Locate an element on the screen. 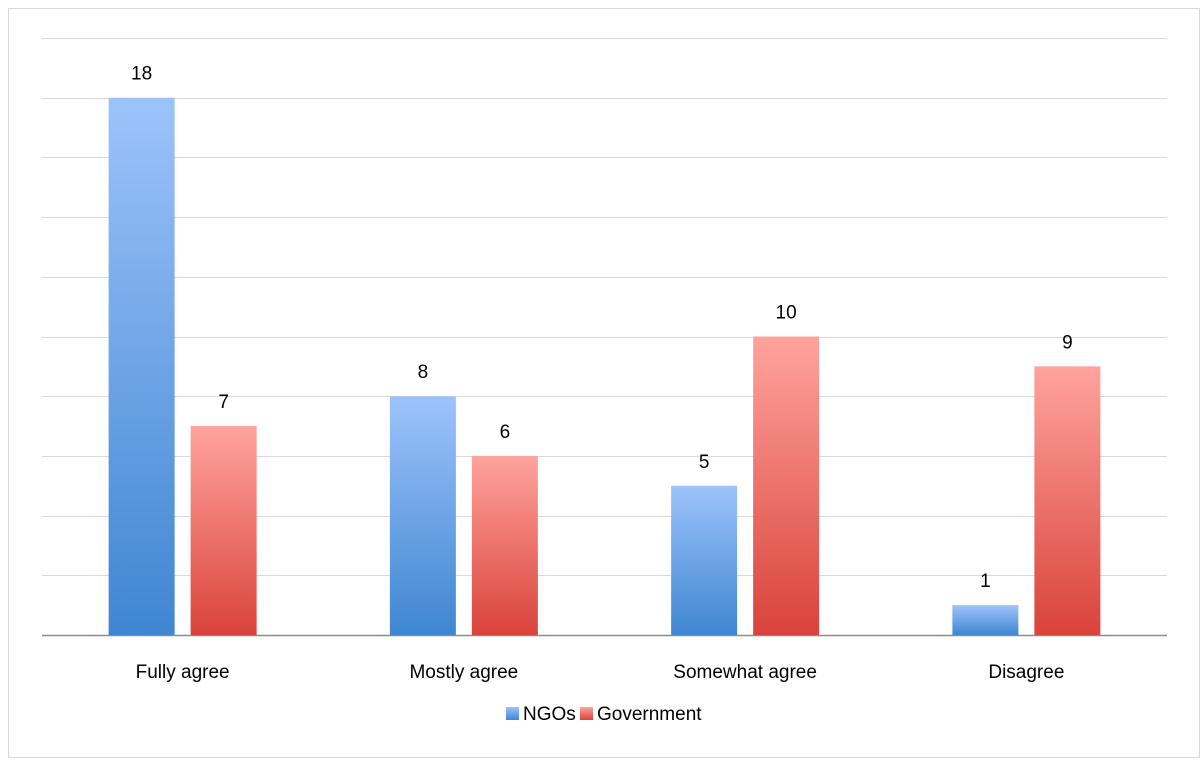 The width and height of the screenshot is (1203, 761). bar-ngos-mostly-agree is located at coordinates (422, 515).